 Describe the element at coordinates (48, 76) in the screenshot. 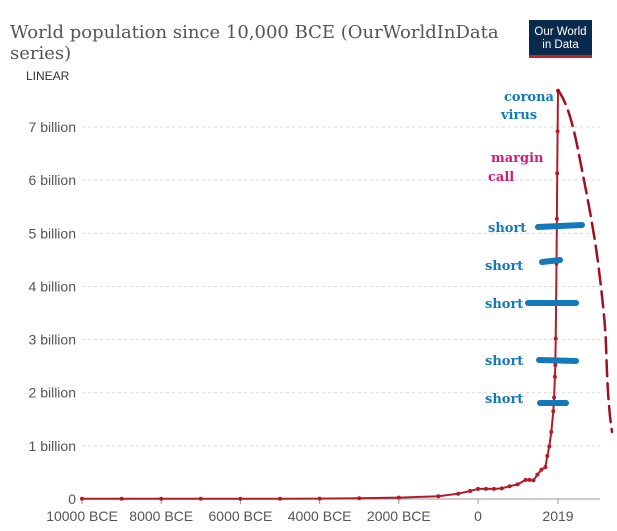

I see `scale-toggle-label: LINEAR` at that location.